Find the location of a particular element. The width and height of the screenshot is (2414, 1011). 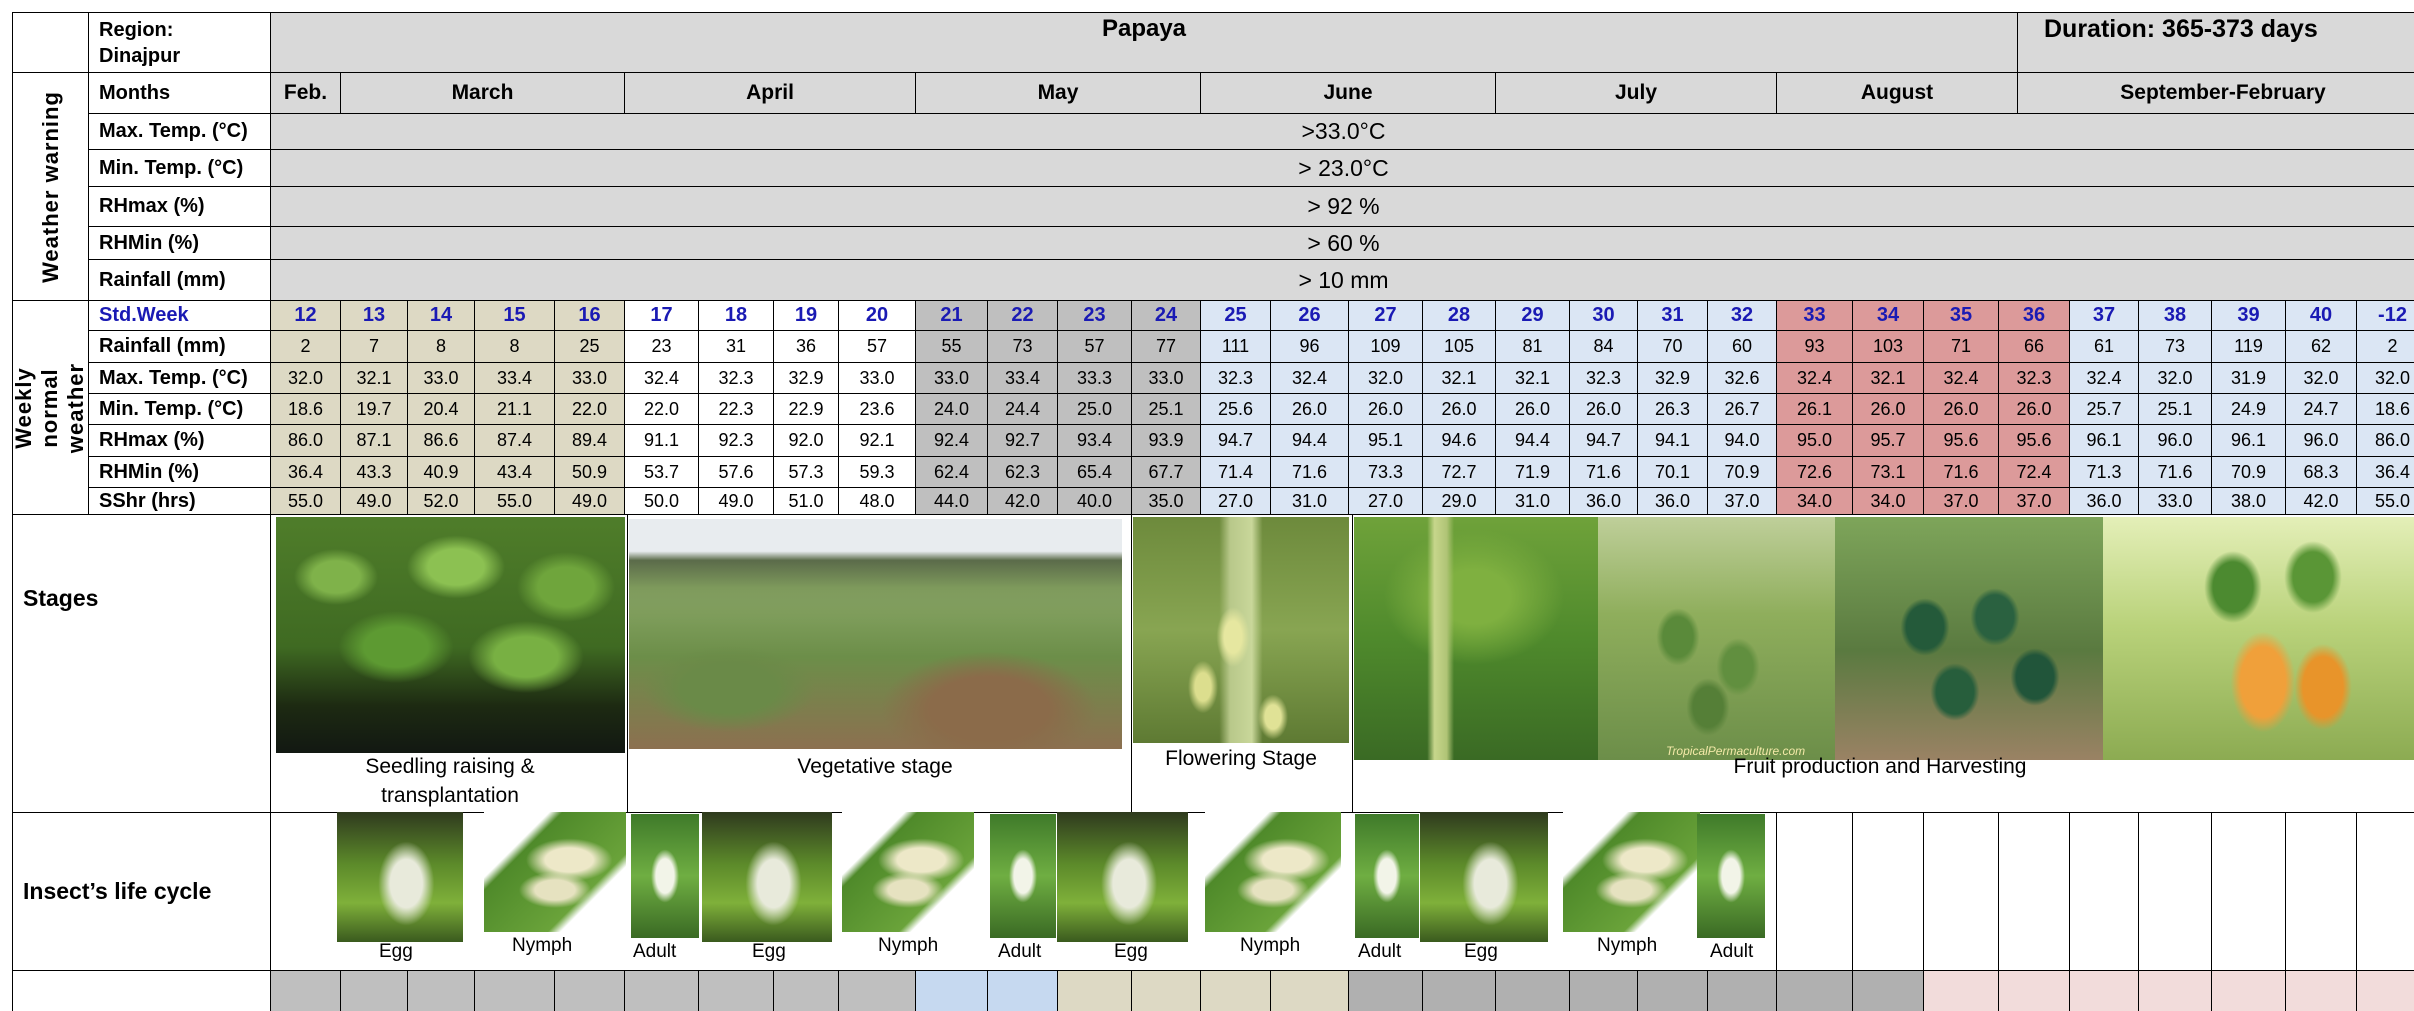

weekly-value: 73 is located at coordinates (1022, 346).